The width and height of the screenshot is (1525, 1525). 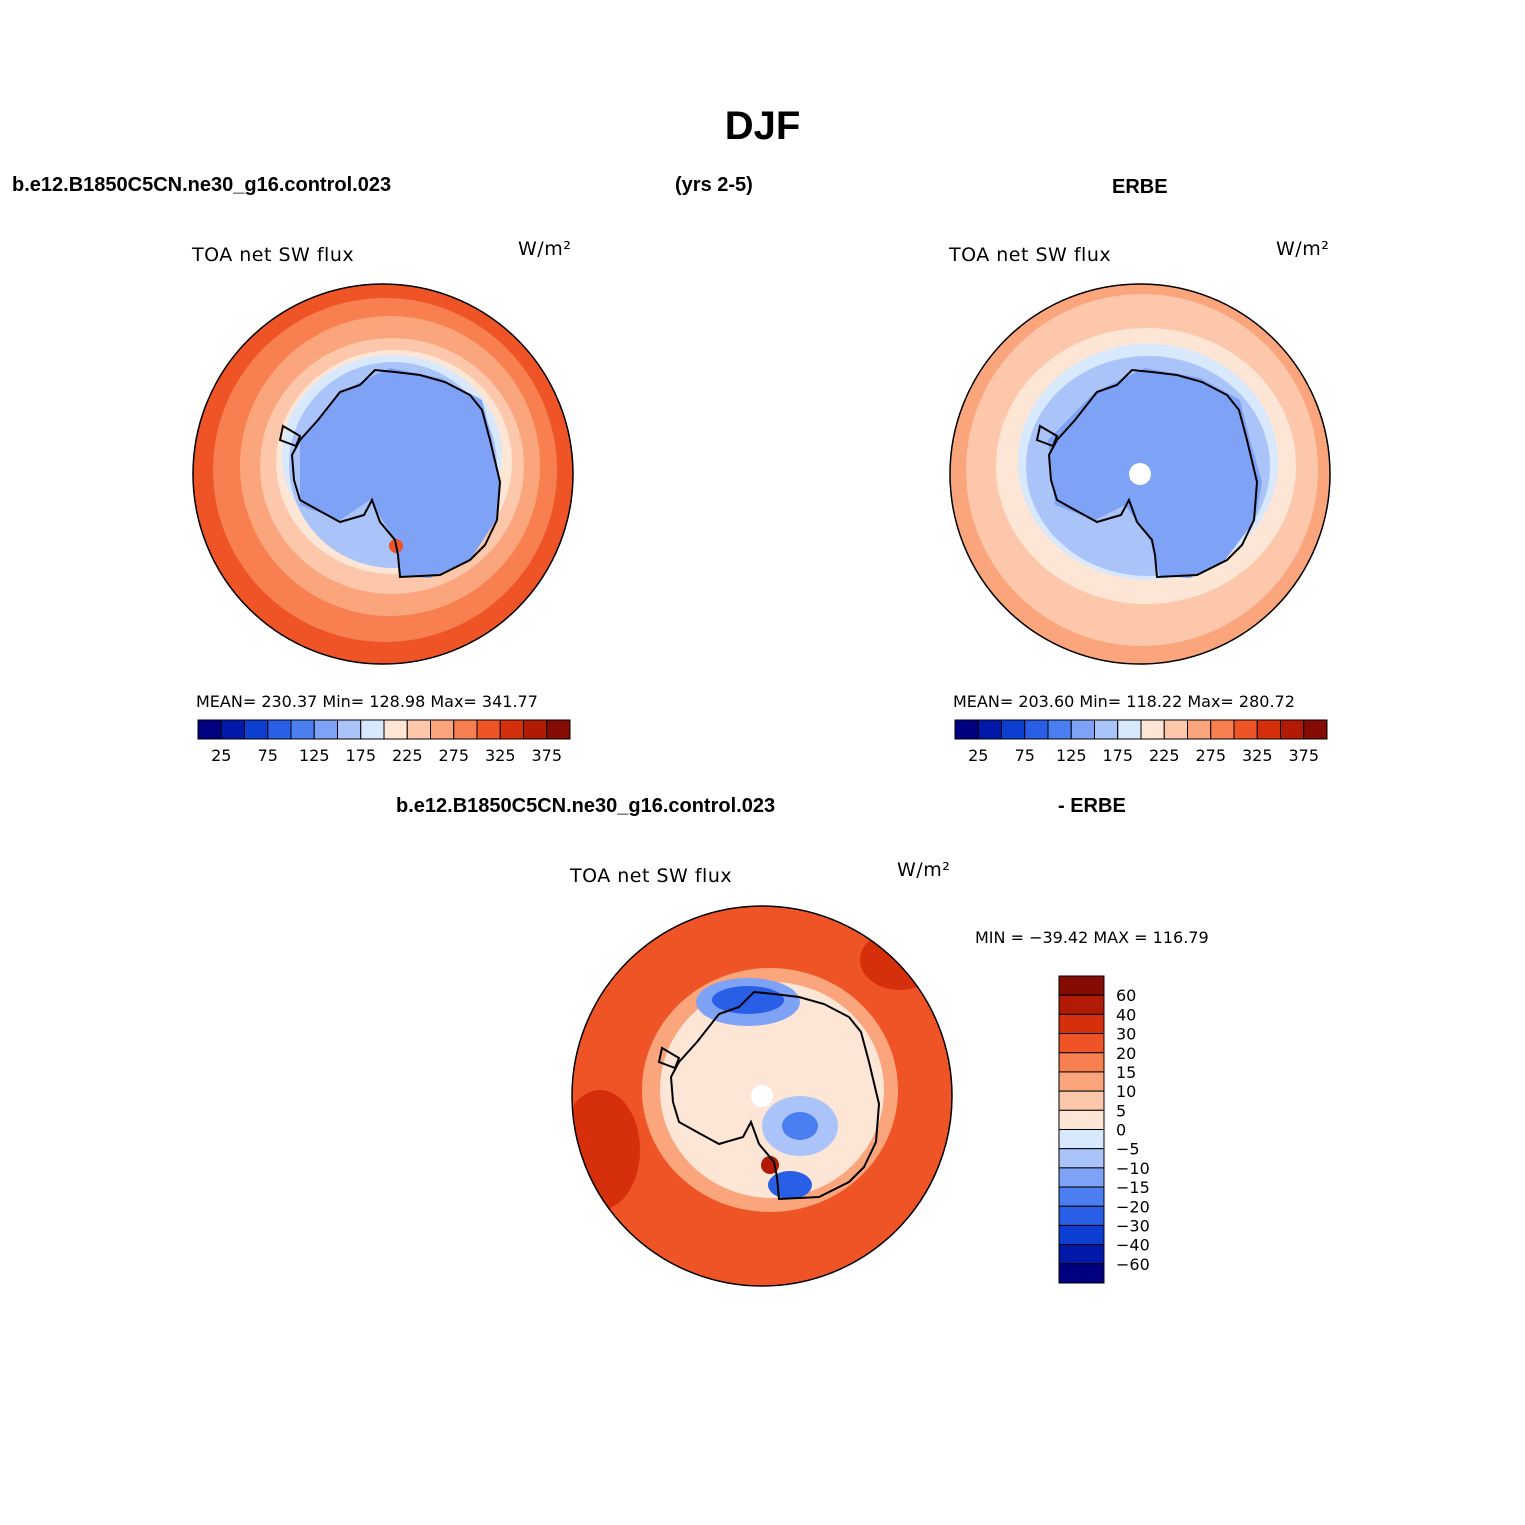 What do you see at coordinates (1303, 755) in the screenshot?
I see `obs-colorbar-tick-label: 375` at bounding box center [1303, 755].